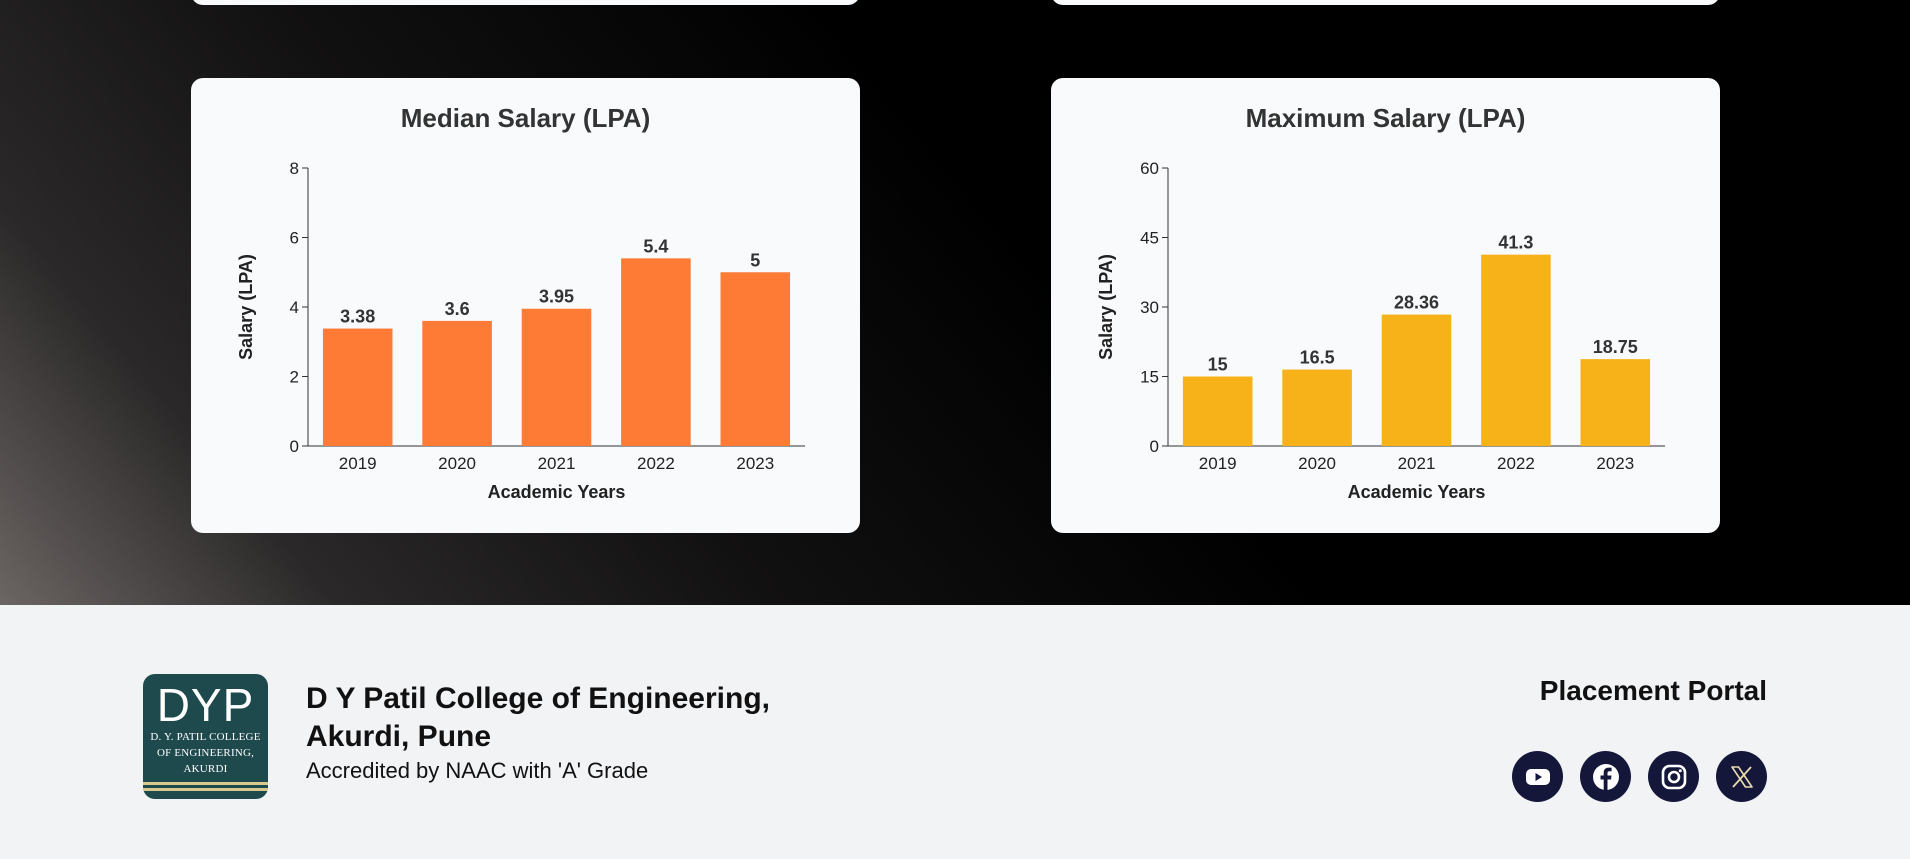 The width and height of the screenshot is (1910, 859). What do you see at coordinates (294, 238) in the screenshot?
I see `y-tick-label: 6` at bounding box center [294, 238].